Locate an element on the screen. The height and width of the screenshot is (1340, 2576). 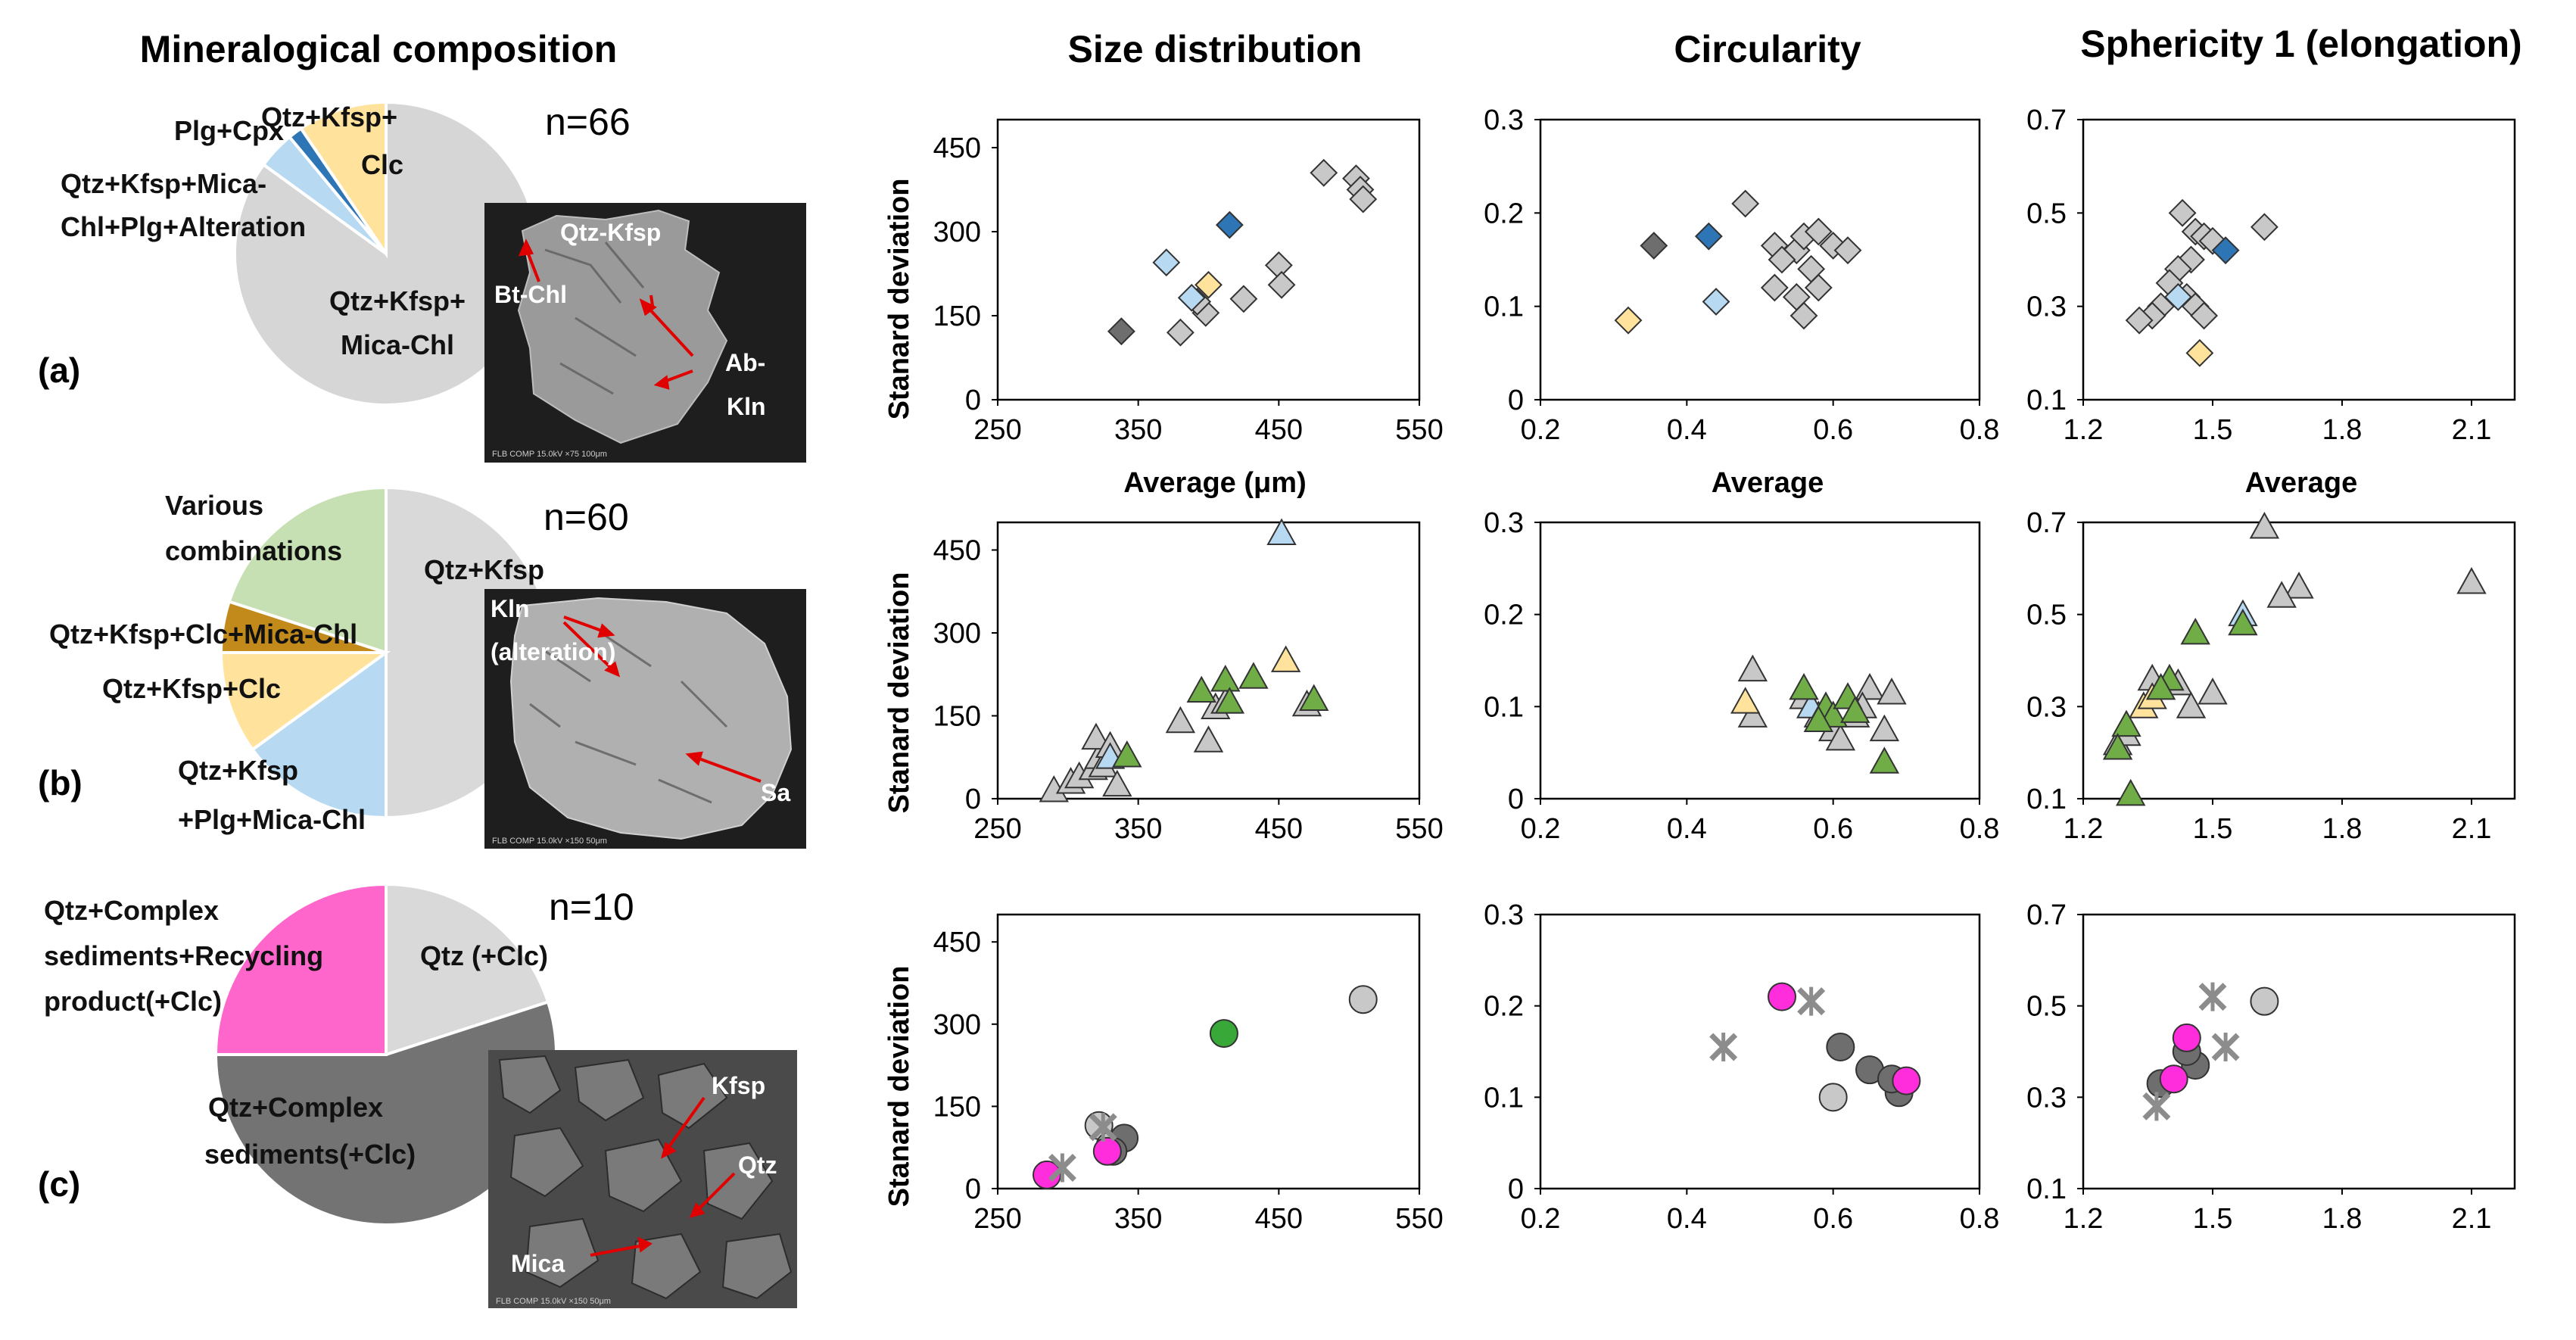
plot-b-sph: 1.2 1.5 1.8 2.1 0.1 0.3 0.5 0.7 is located at coordinates (2271, 676).